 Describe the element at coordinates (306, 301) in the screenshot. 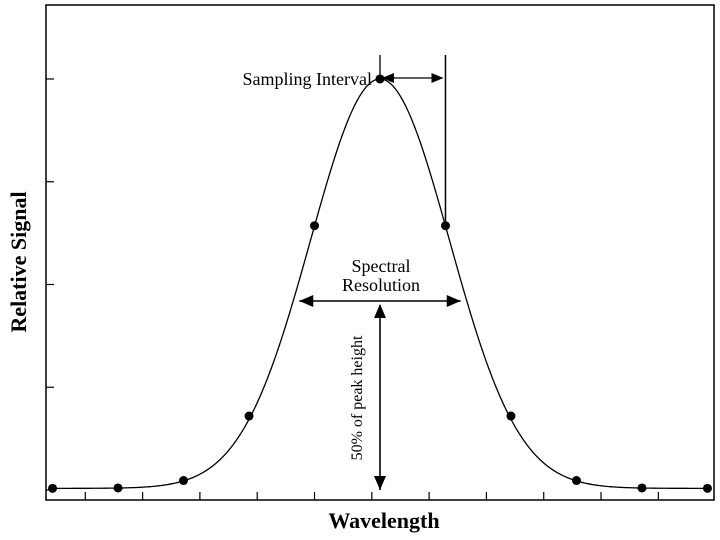

I see `resolution-arrow-head-left` at that location.